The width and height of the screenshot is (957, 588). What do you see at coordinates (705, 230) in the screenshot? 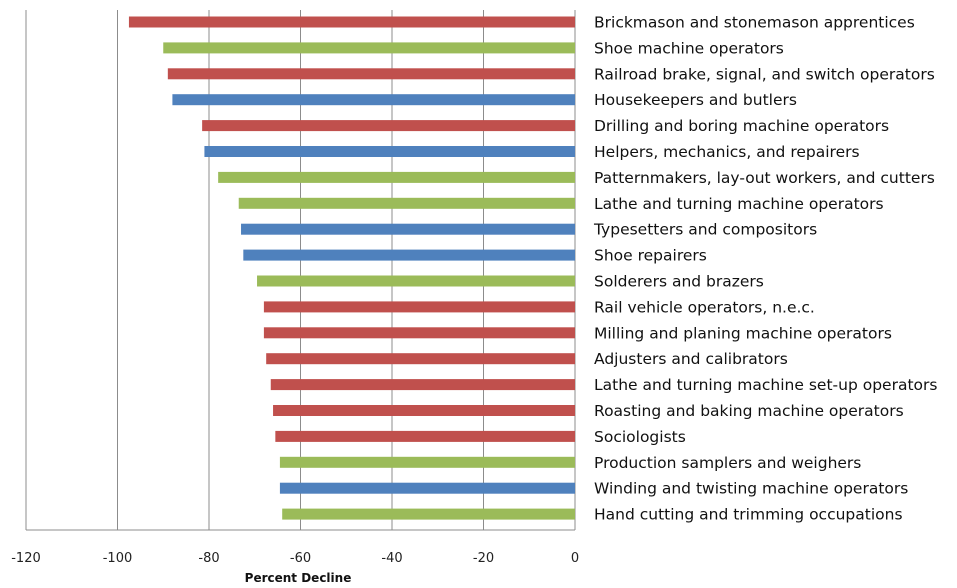
I see `category-label: Typesetters and compositors` at bounding box center [705, 230].